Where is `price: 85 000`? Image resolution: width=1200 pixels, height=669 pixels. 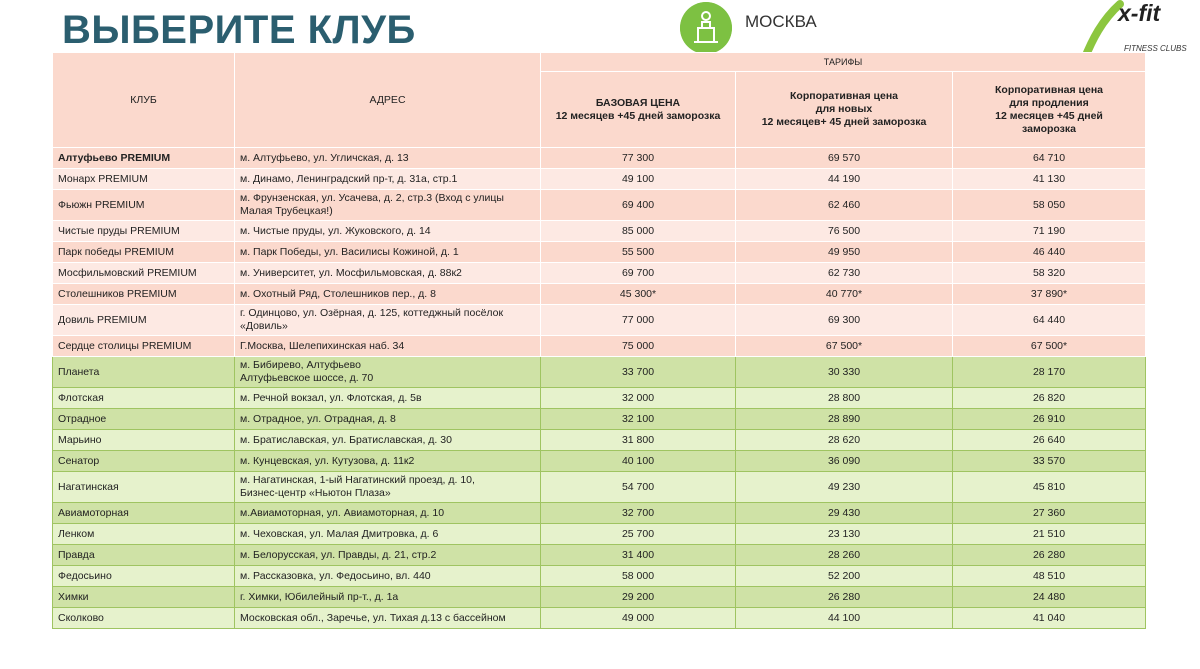 price: 85 000 is located at coordinates (638, 231).